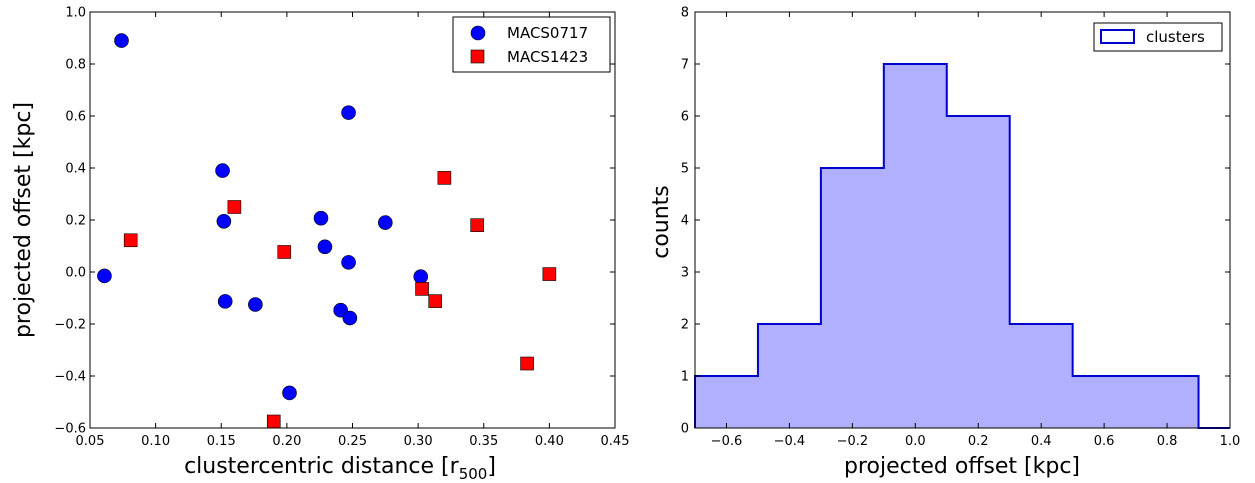  I want to click on scatter-x-tick-label: 0.40, so click(549, 441).